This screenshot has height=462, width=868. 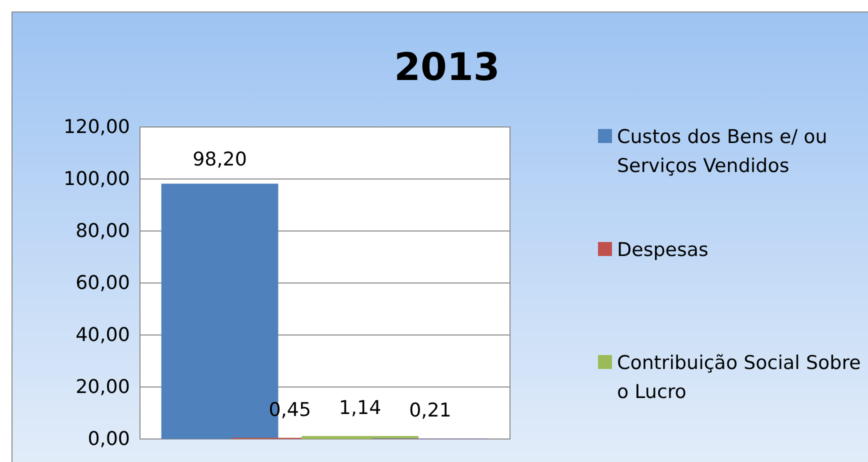 What do you see at coordinates (219, 159) in the screenshot?
I see `data-label: 98,20` at bounding box center [219, 159].